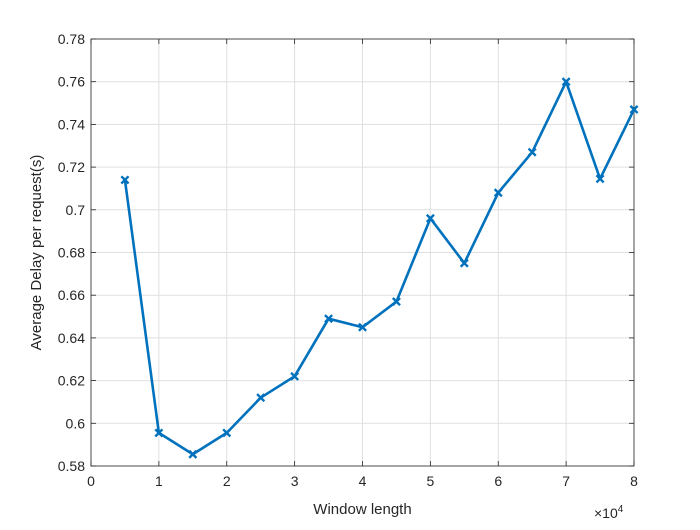  Describe the element at coordinates (430, 481) in the screenshot. I see `x-tick-label: 5` at that location.